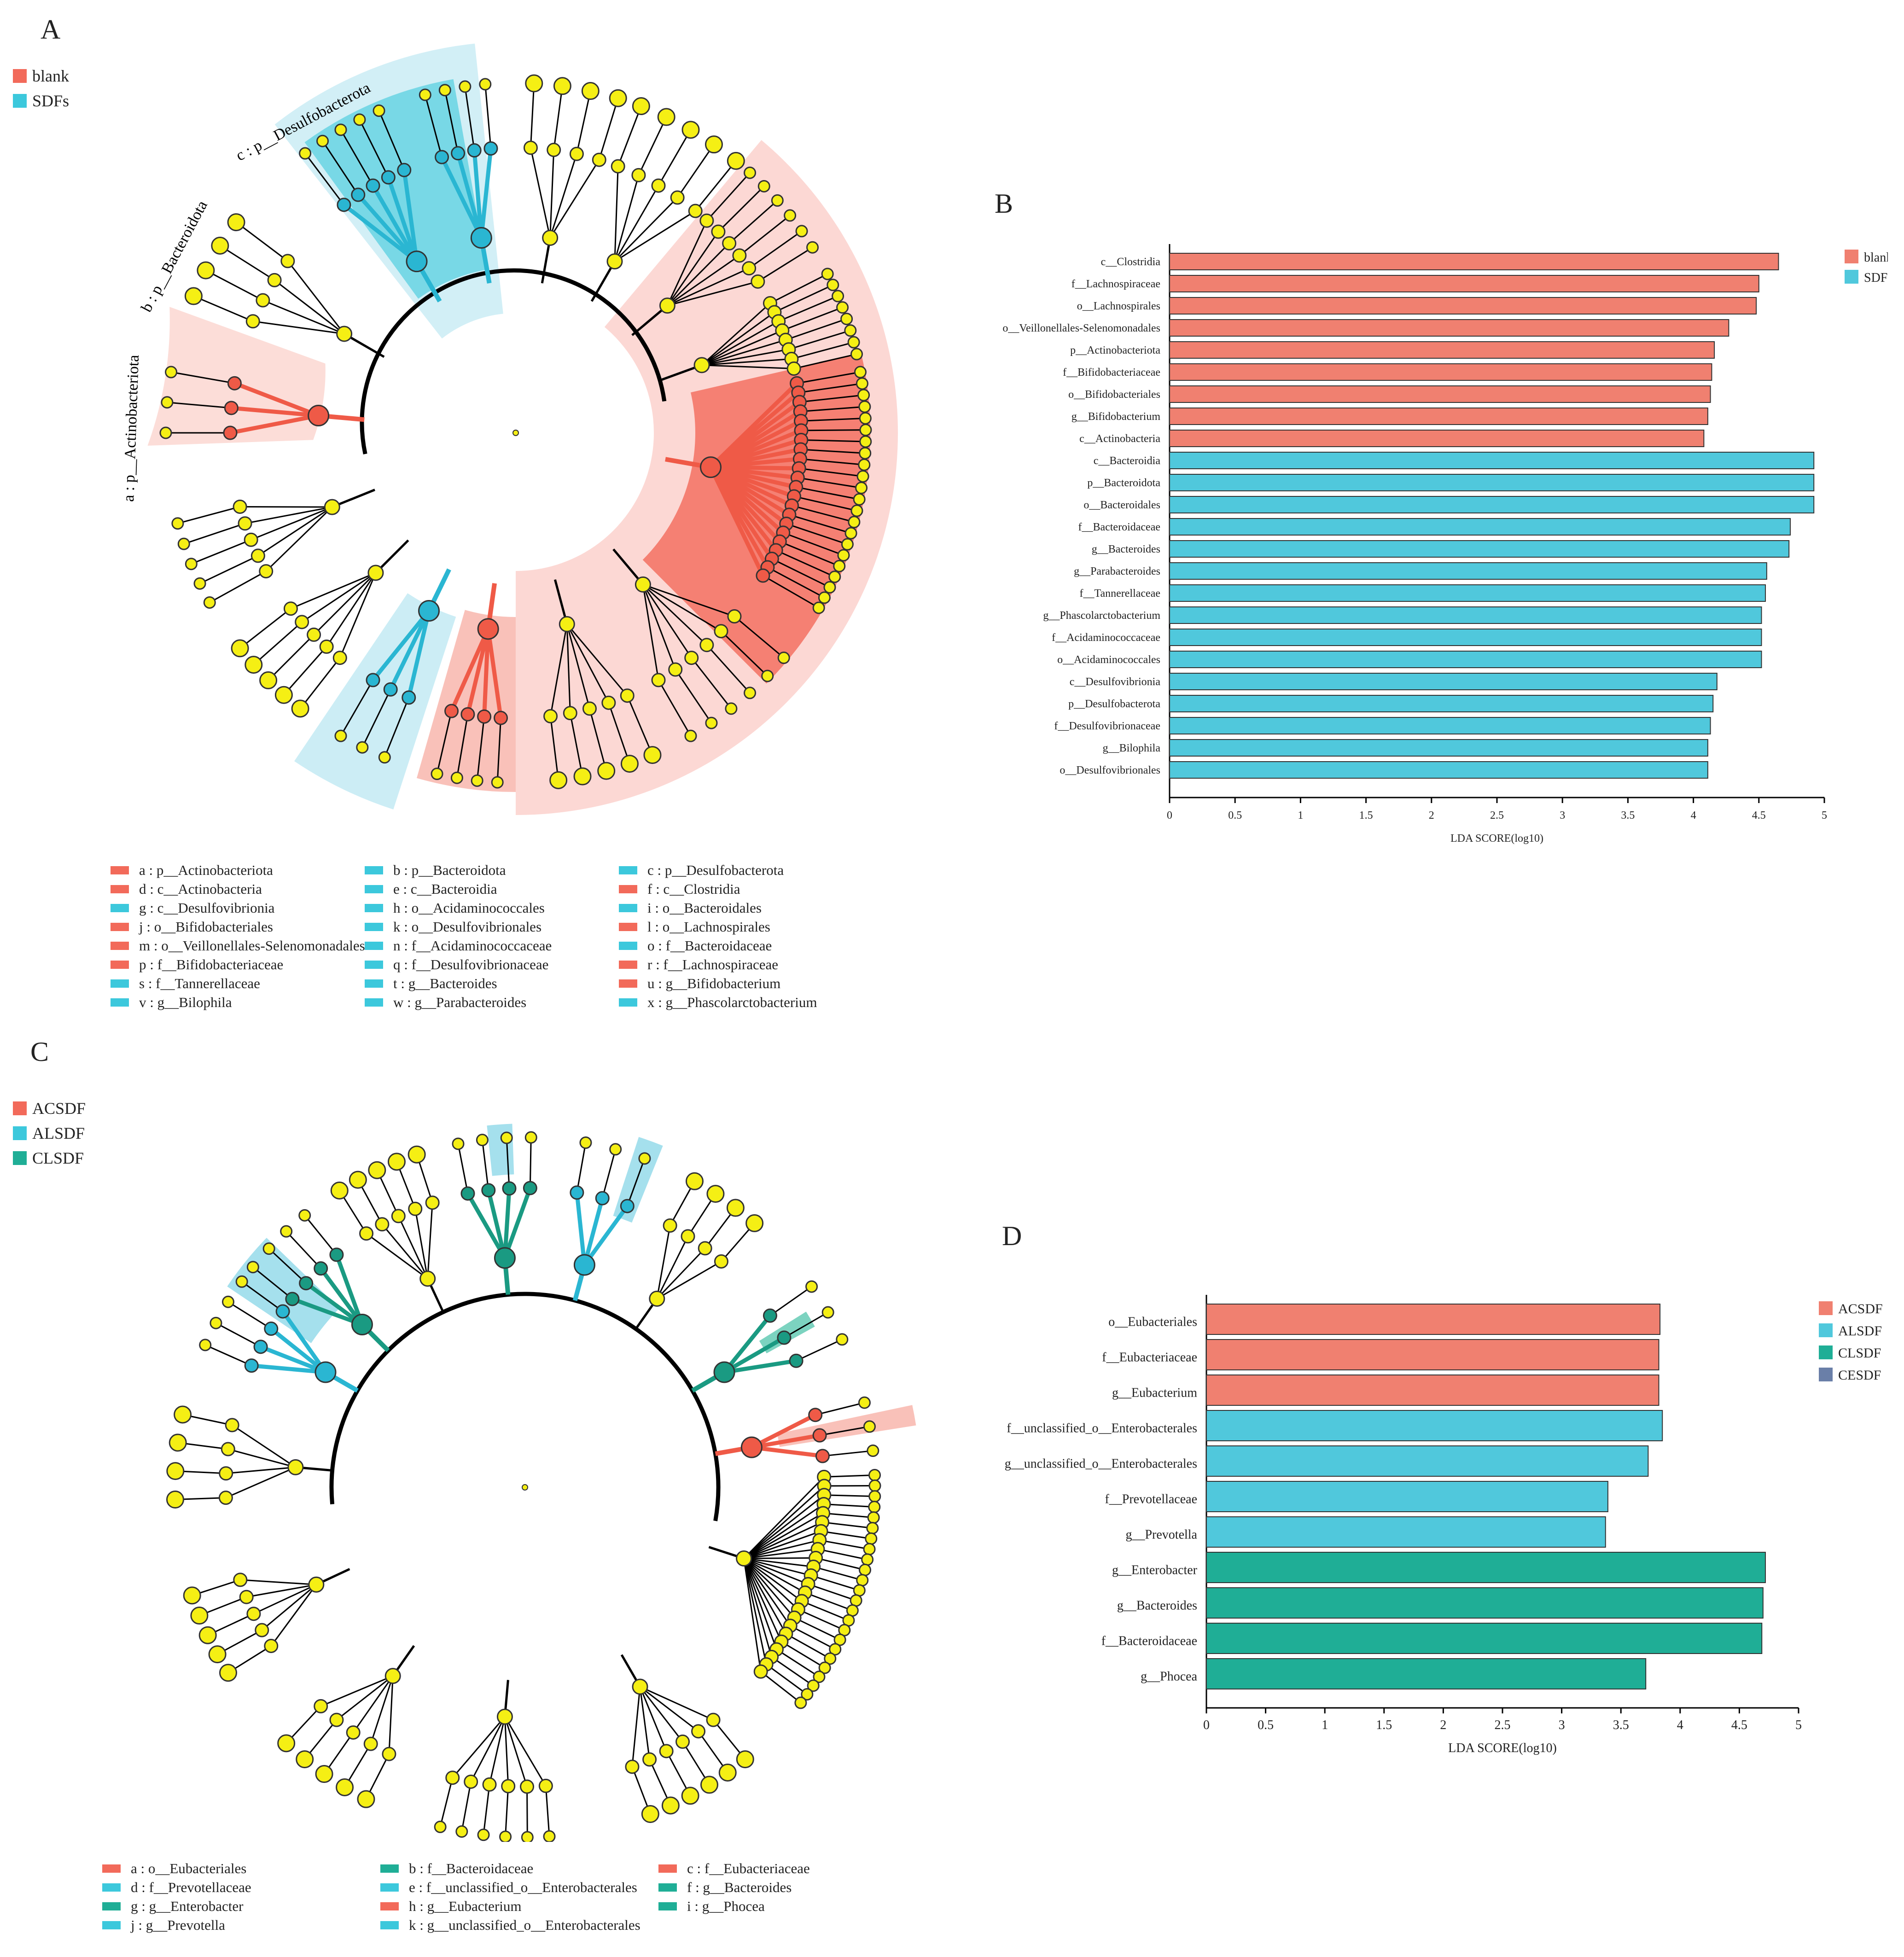 Image resolution: width=1904 pixels, height=1957 pixels. I want to click on panel-label-a: A, so click(51, 29).